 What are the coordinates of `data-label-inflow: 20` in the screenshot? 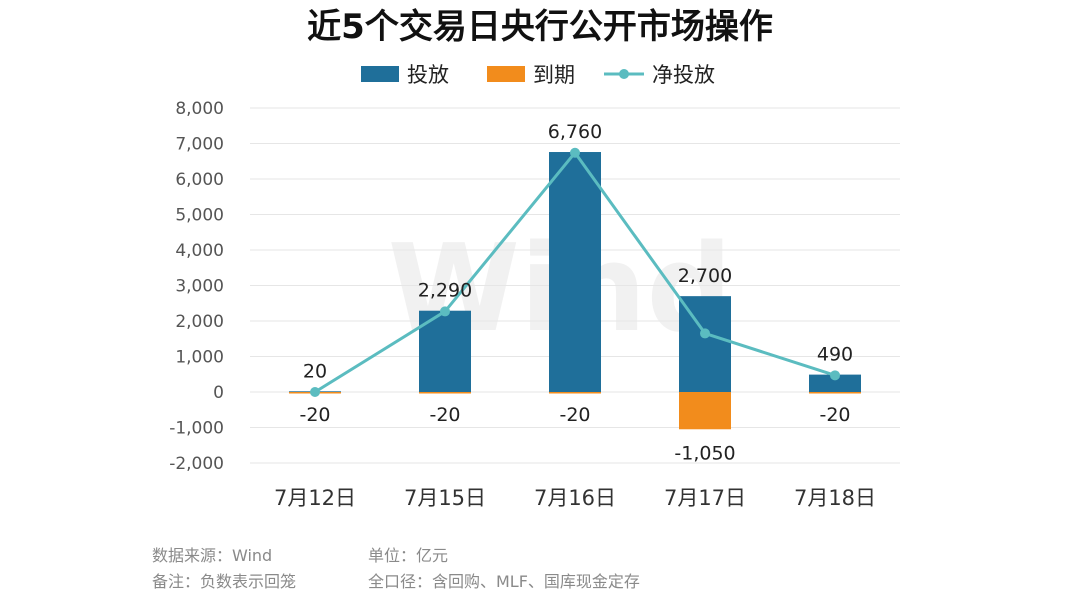 It's located at (315, 371).